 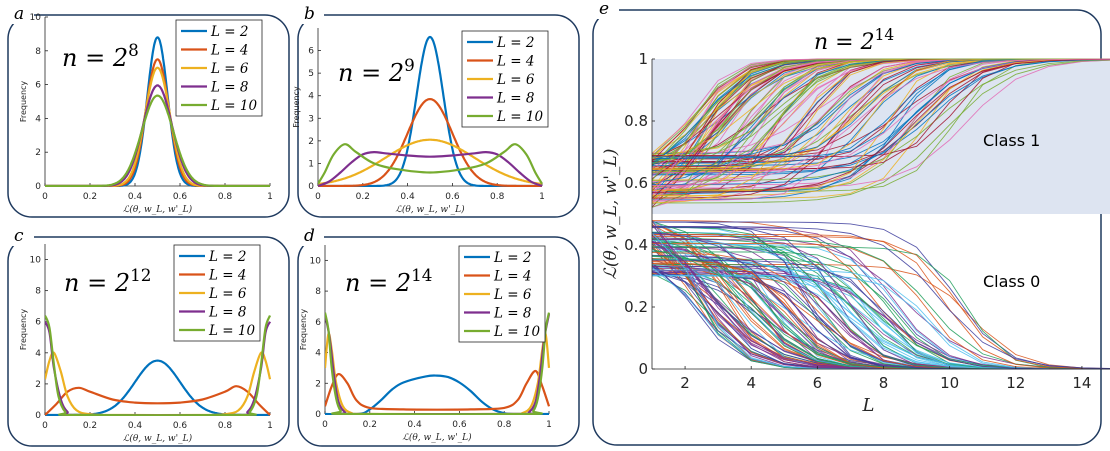 What do you see at coordinates (611, 214) in the screenshot?
I see `y-axis-label: ℒ(θ, w_L, w'_L)` at bounding box center [611, 214].